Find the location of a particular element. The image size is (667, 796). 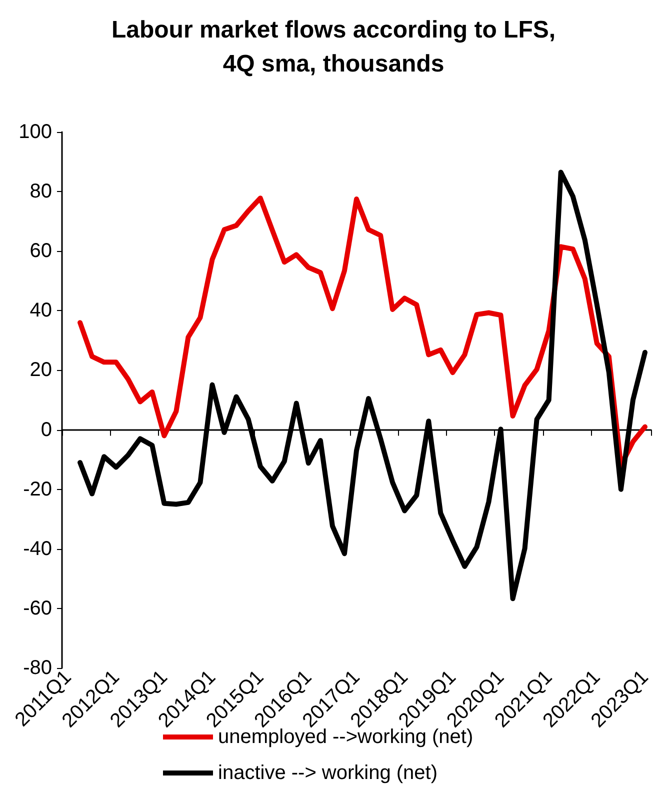

y-tick-label: -60 is located at coordinates (37, 608).